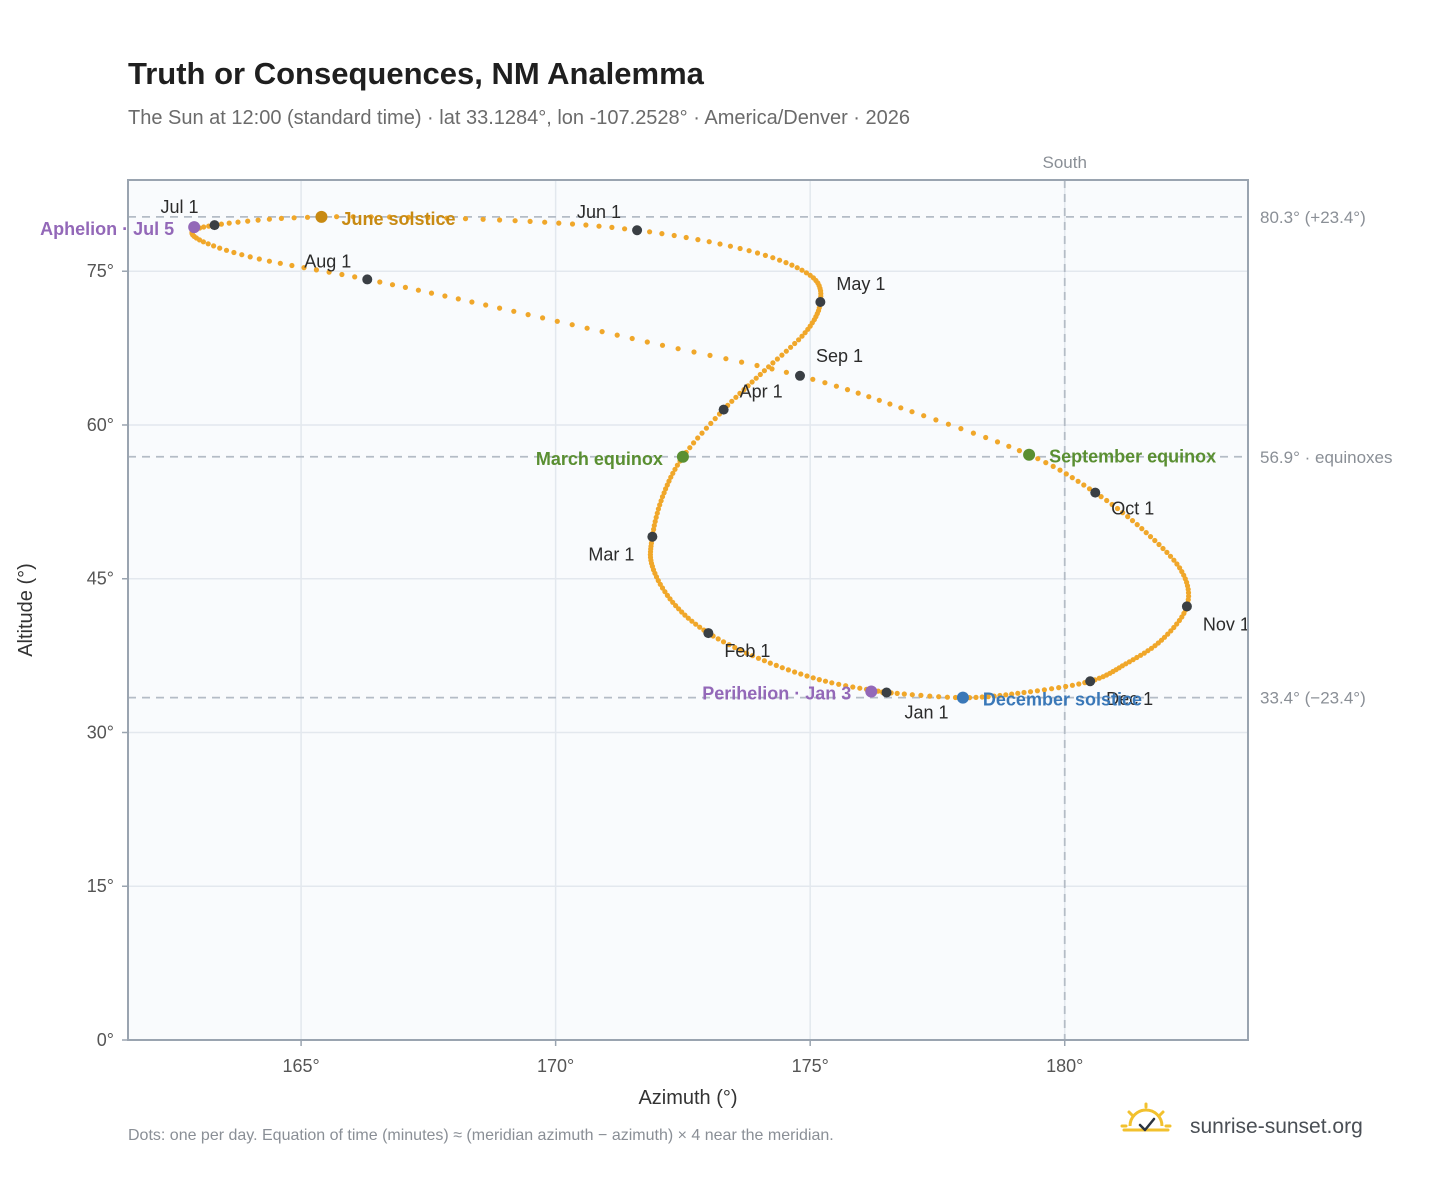  Describe the element at coordinates (416, 73) in the screenshot. I see `chart-title: Truth or Consequences, NM Analemma` at that location.